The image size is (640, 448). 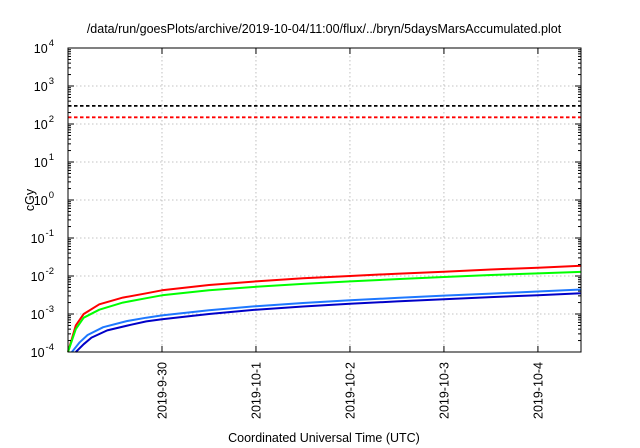 What do you see at coordinates (50, 271) in the screenshot?
I see `y-tick-exponent: -2` at bounding box center [50, 271].